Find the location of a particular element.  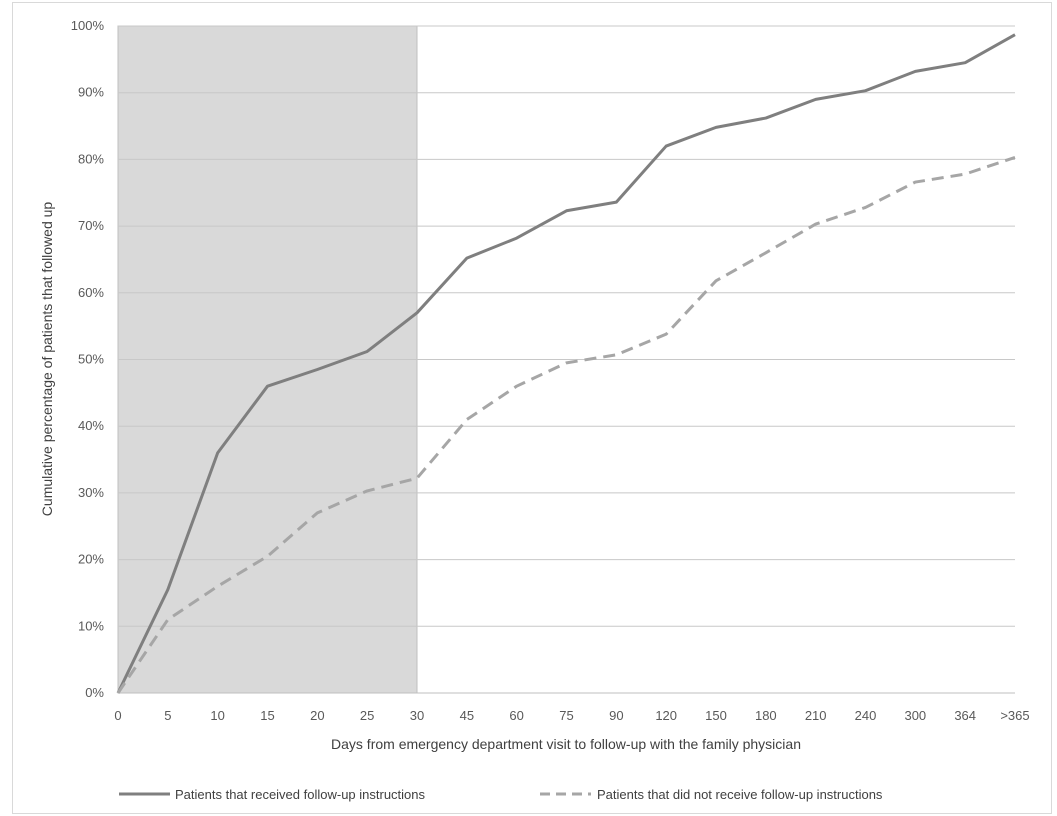

y-tick-label: 80% is located at coordinates (91, 158).